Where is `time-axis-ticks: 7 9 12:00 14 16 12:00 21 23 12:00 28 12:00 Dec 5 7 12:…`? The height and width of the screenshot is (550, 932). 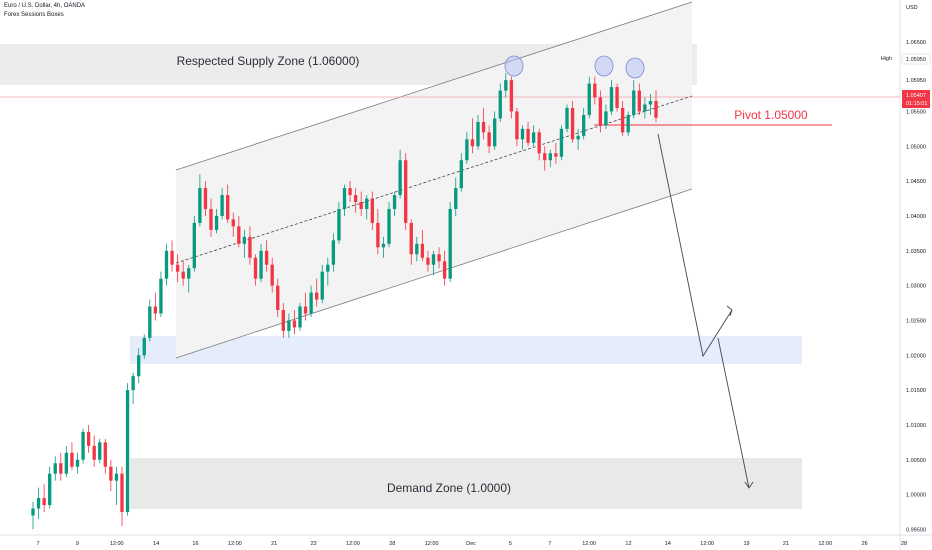
time-axis-ticks: 7 9 12:00 14 16 12:00 21 23 12:00 28 12:00 Dec 5 7 12:… is located at coordinates (471, 544).